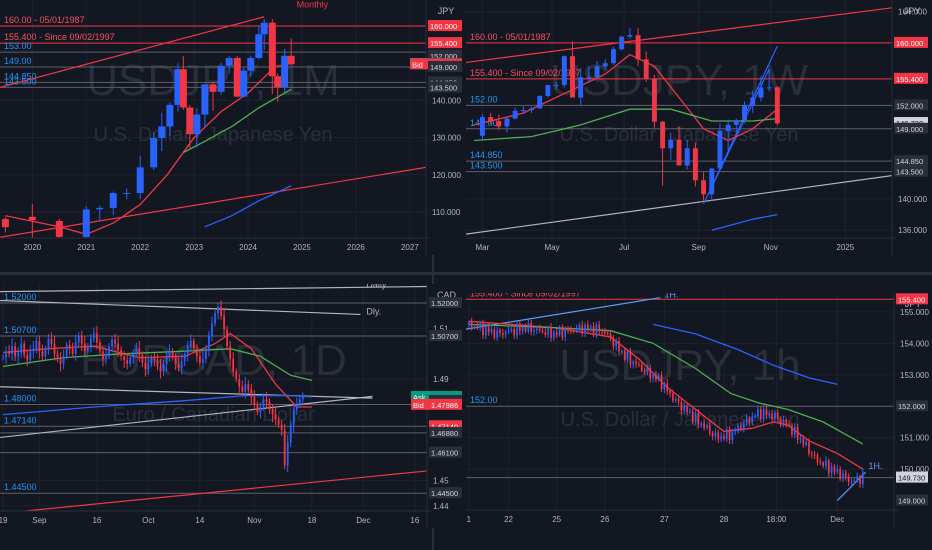 This screenshot has height=550, width=932. What do you see at coordinates (837, 519) in the screenshot?
I see `x-tick-label: Dec` at bounding box center [837, 519].